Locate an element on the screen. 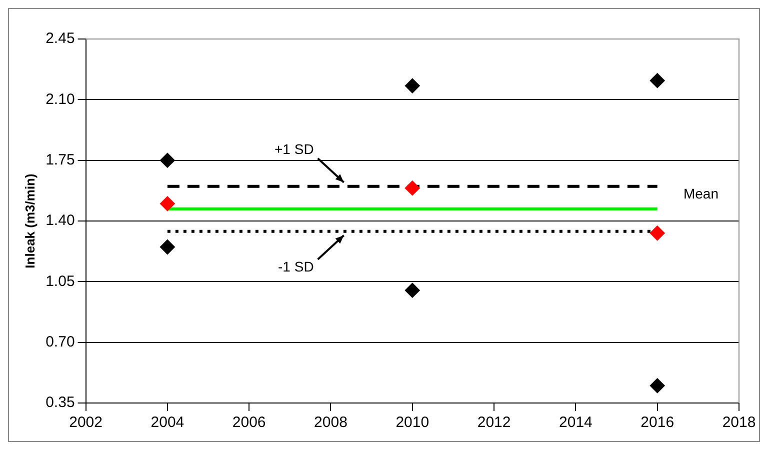 The height and width of the screenshot is (452, 768). y-axis-title: Inleak (m3/min) is located at coordinates (30, 221).